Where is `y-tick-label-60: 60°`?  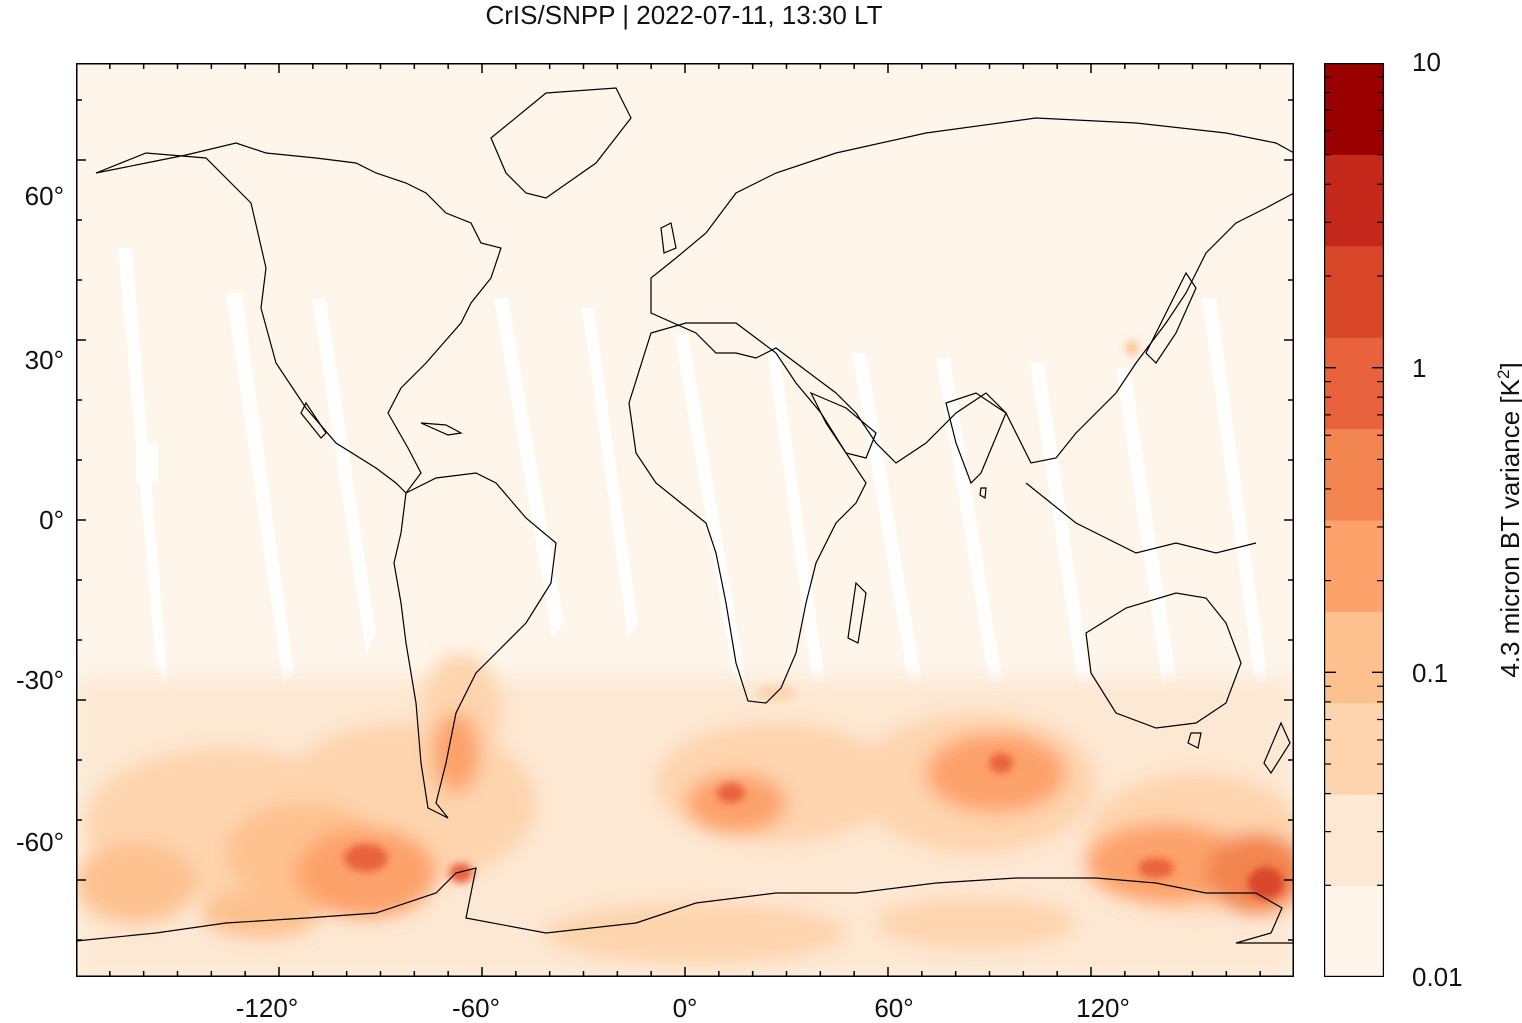 y-tick-label-60: 60° is located at coordinates (44, 196).